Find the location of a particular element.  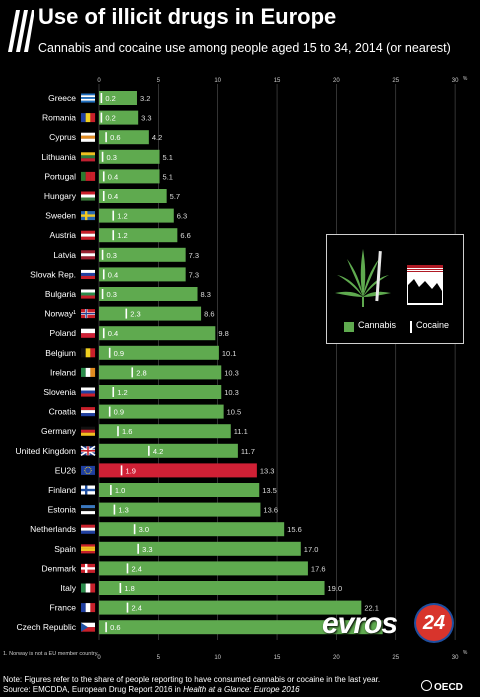

cocaine-value-label: 3.0 is located at coordinates (144, 529).